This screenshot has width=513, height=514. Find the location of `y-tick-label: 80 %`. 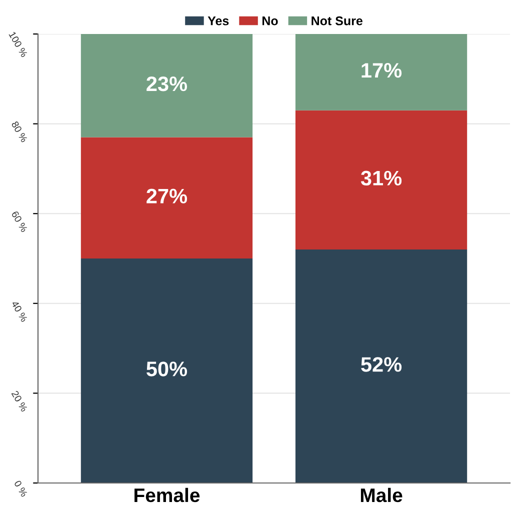

y-tick-label: 80 % is located at coordinates (19, 131).